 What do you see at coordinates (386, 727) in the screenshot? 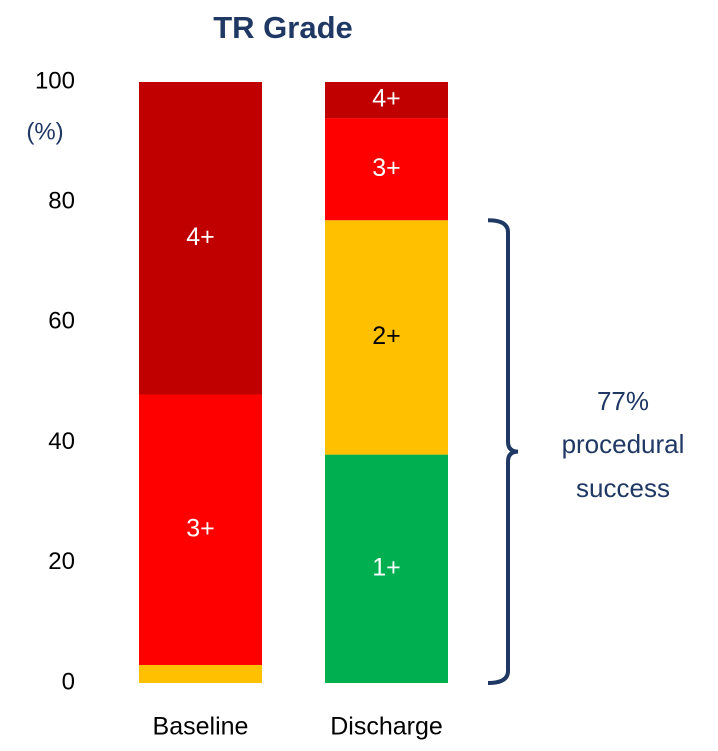
I see `x-tick-label: Discharge` at bounding box center [386, 727].